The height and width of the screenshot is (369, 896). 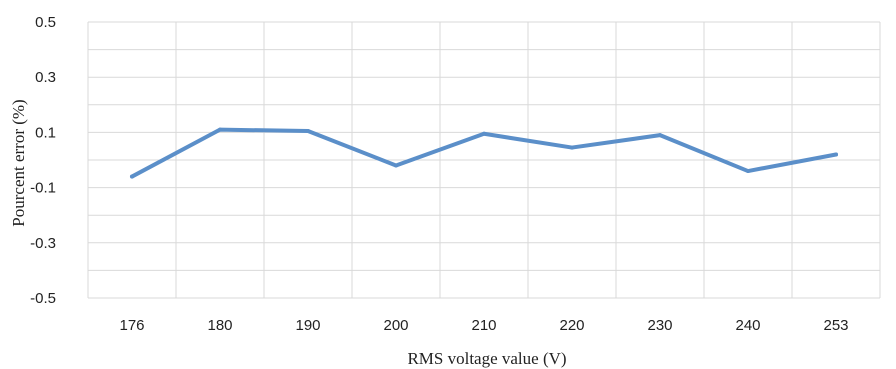 What do you see at coordinates (747, 325) in the screenshot?
I see `x-tick-label: 240` at bounding box center [747, 325].